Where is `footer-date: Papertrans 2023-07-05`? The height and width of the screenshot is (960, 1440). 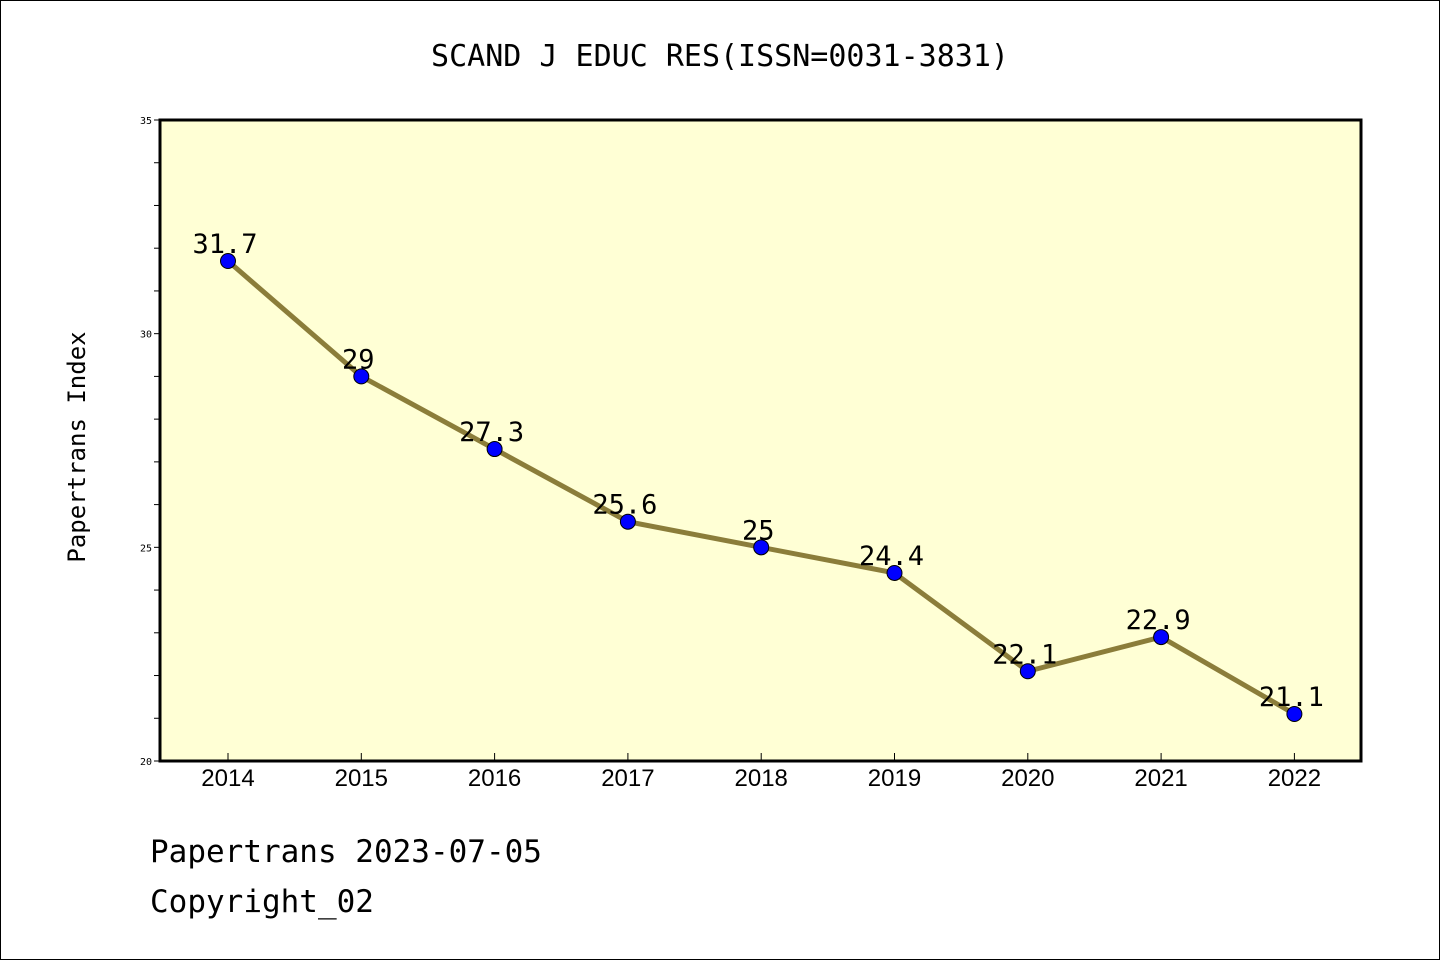
footer-date: Papertrans 2023-07-05 is located at coordinates (346, 852).